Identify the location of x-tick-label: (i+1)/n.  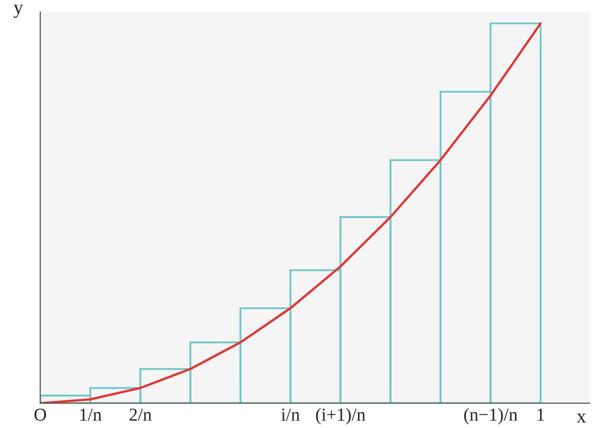
(341, 416).